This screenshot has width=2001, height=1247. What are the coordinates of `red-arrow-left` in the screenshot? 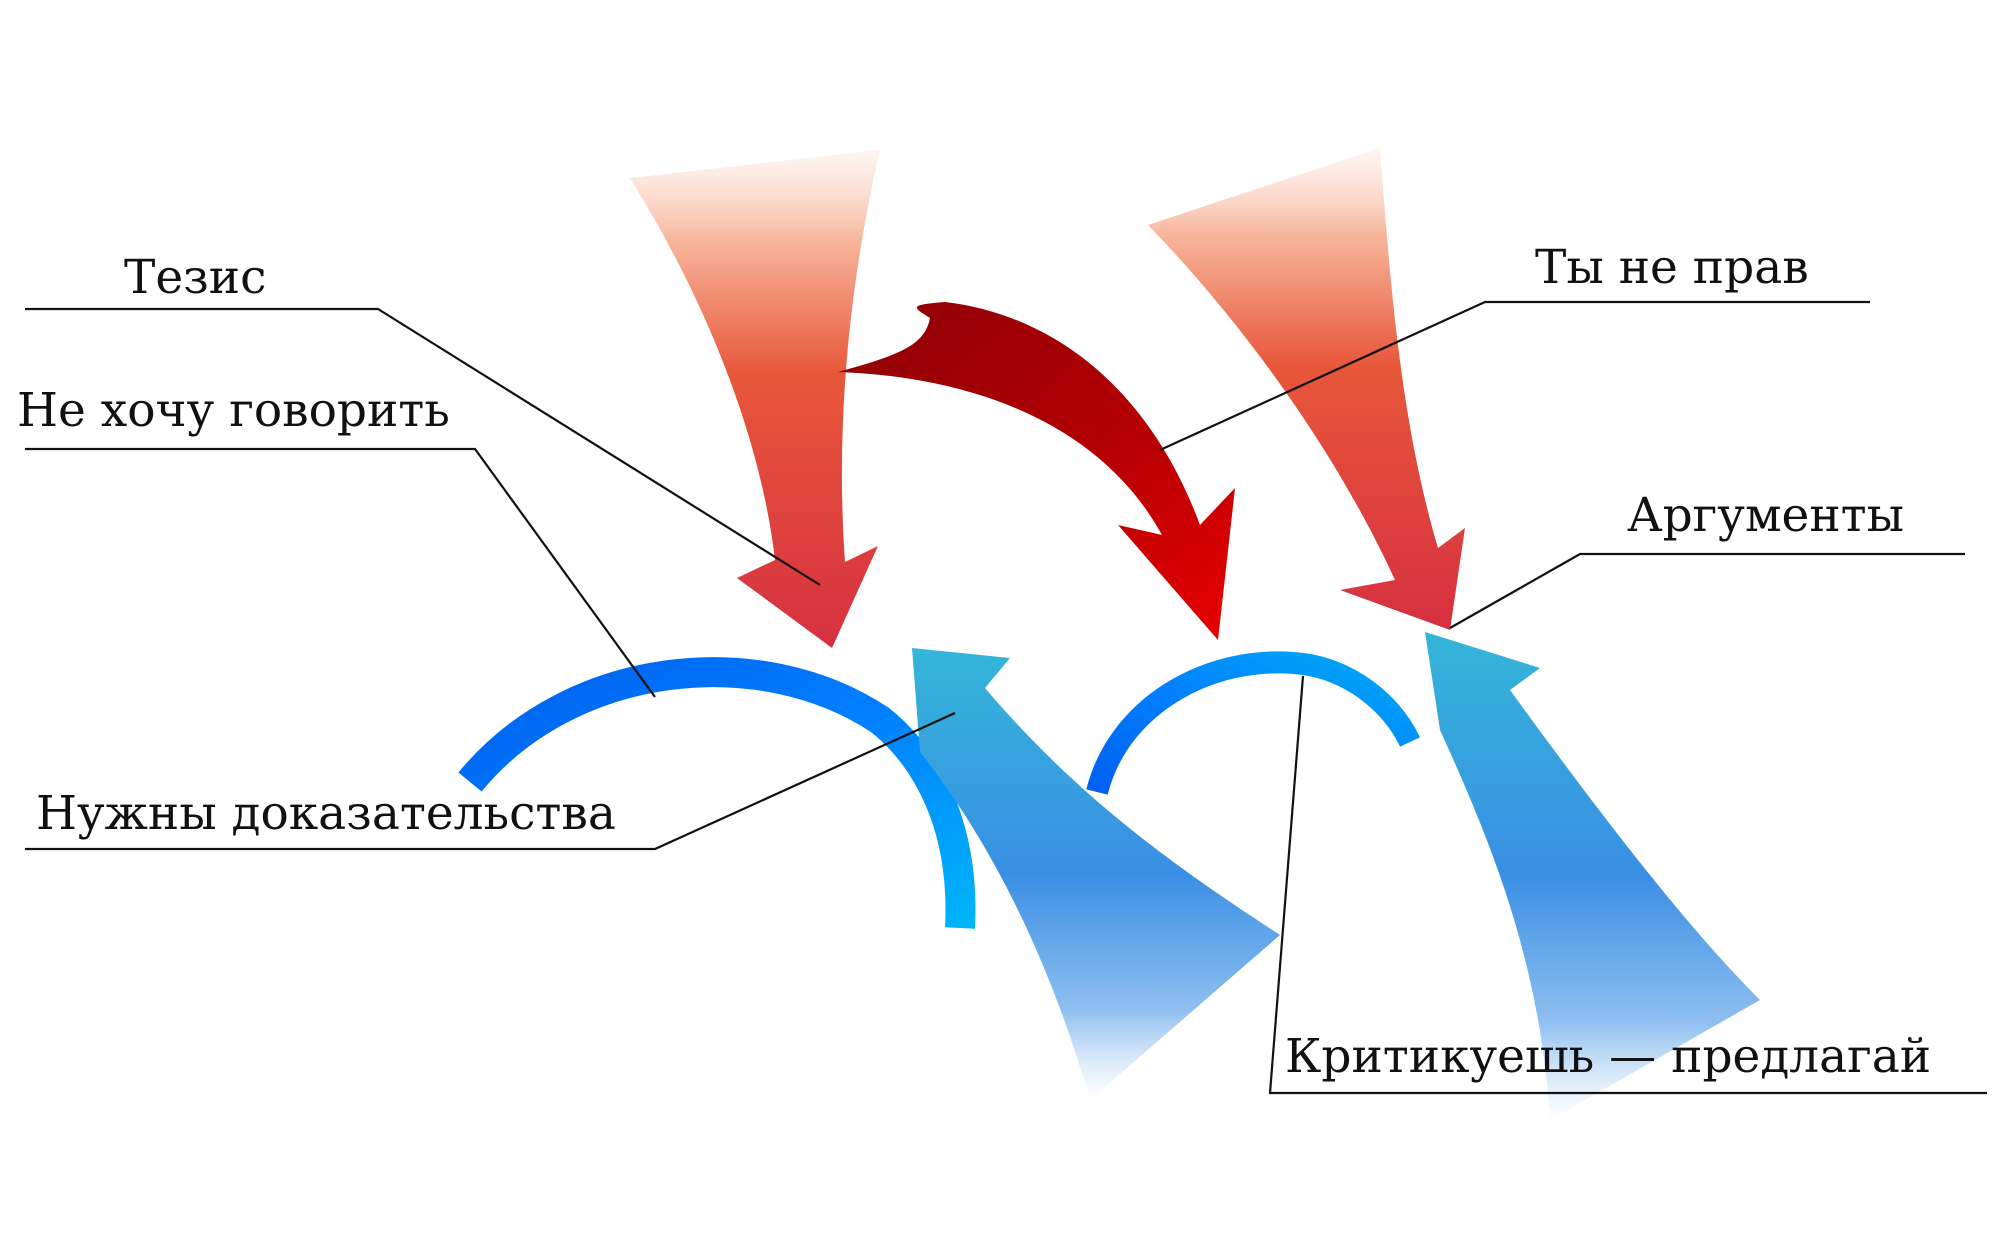 It's located at (755, 399).